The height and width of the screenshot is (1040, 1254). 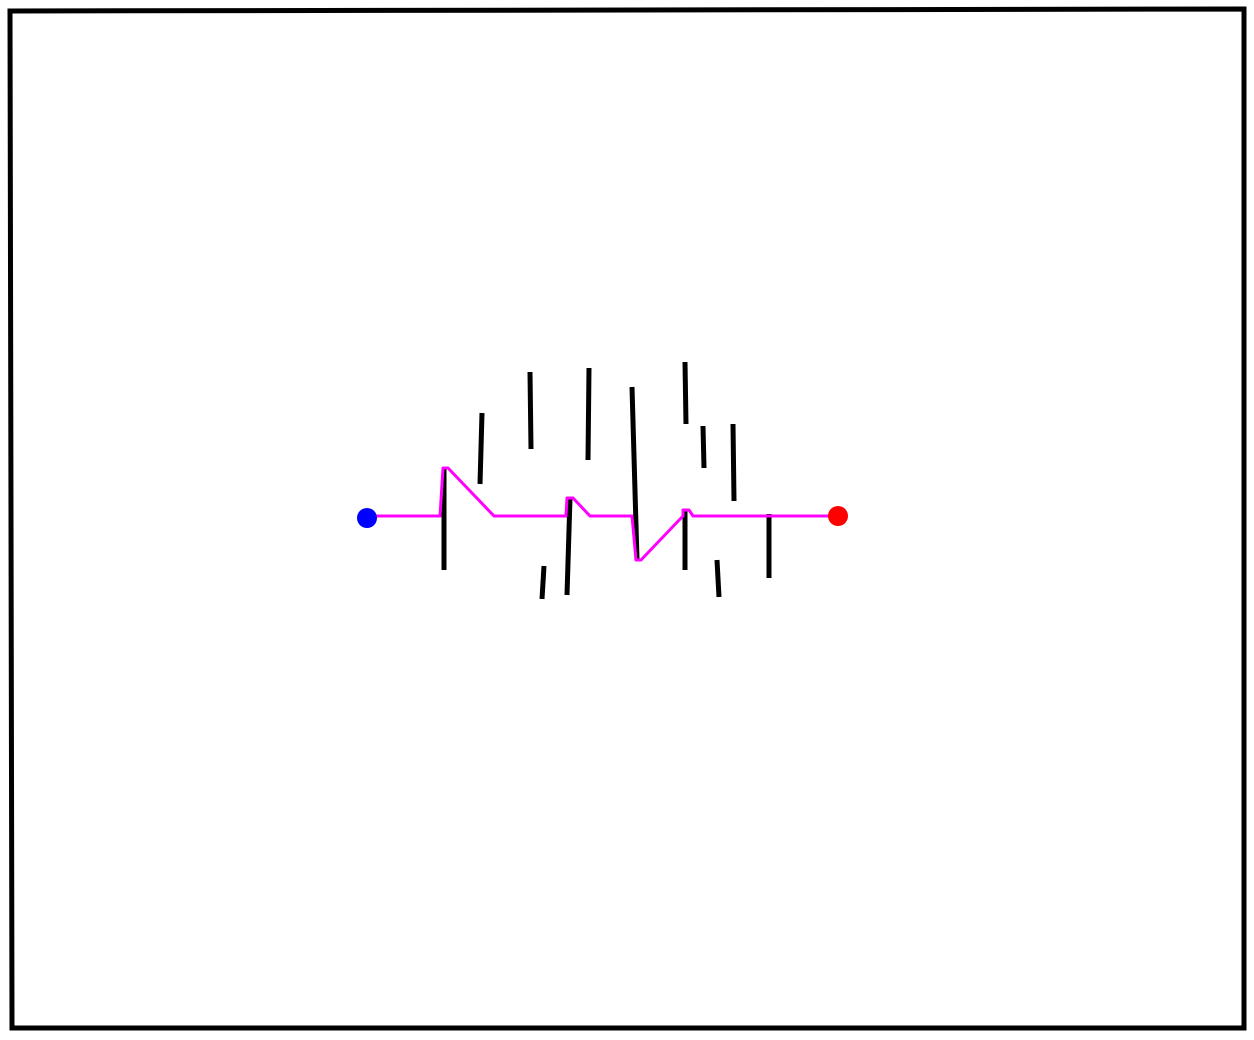 What do you see at coordinates (838, 516) in the screenshot?
I see `goal-point` at bounding box center [838, 516].